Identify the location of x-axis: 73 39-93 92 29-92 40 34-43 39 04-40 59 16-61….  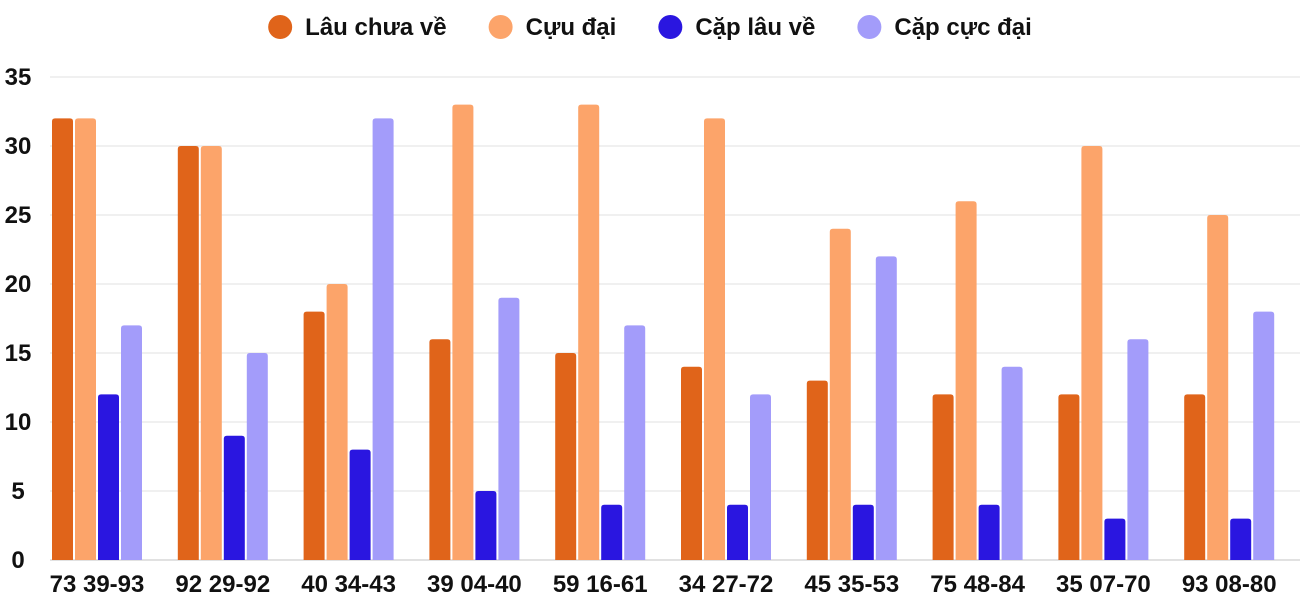
(663, 584).